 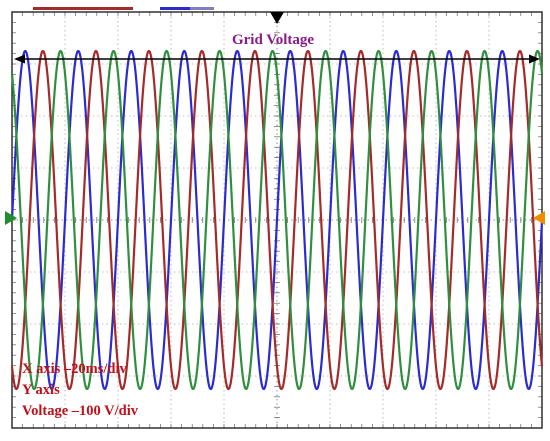 I want to click on voltage-scale-annotation: Voltage –100 V/div, so click(x=80, y=411).